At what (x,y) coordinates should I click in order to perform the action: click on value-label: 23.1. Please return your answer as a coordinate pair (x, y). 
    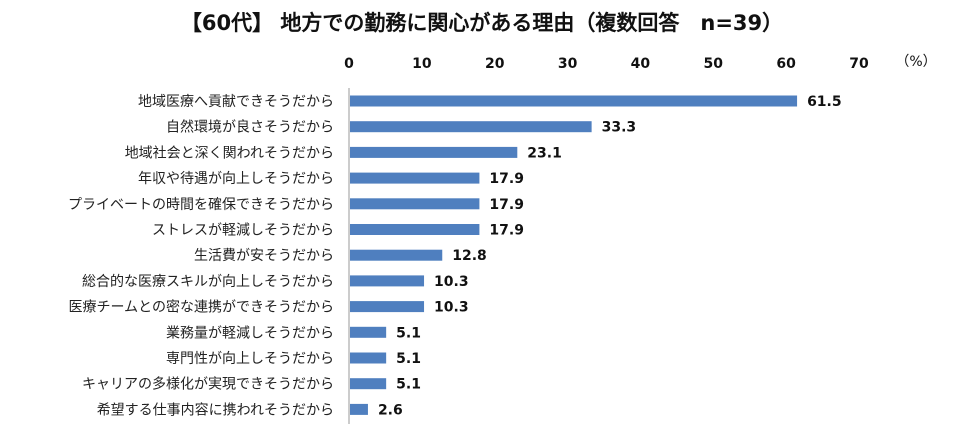
    Looking at the image, I should click on (544, 153).